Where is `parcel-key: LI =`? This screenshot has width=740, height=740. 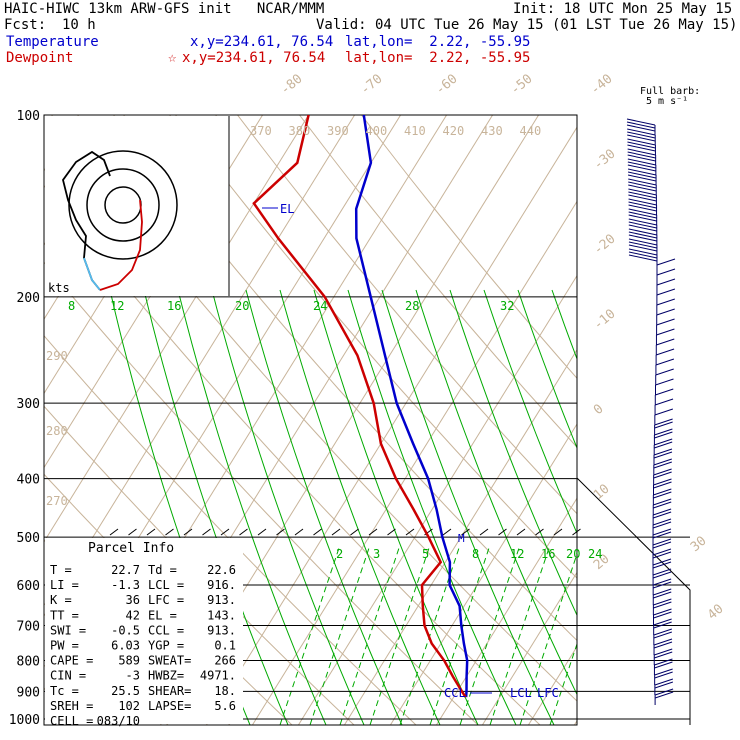
parcel-key: LI = is located at coordinates (64, 585).